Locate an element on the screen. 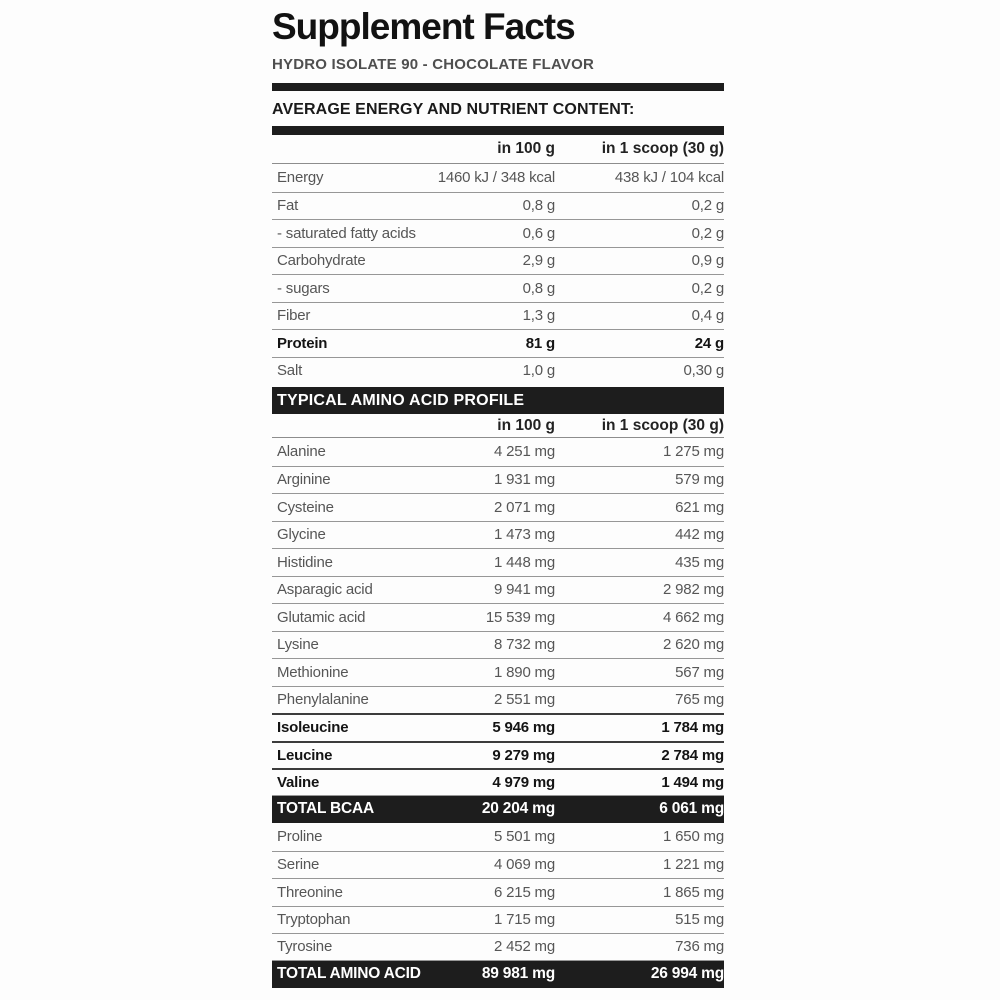 The height and width of the screenshot is (1000, 1000). row-value-per-100g: 1 931 mg is located at coordinates (524, 480).